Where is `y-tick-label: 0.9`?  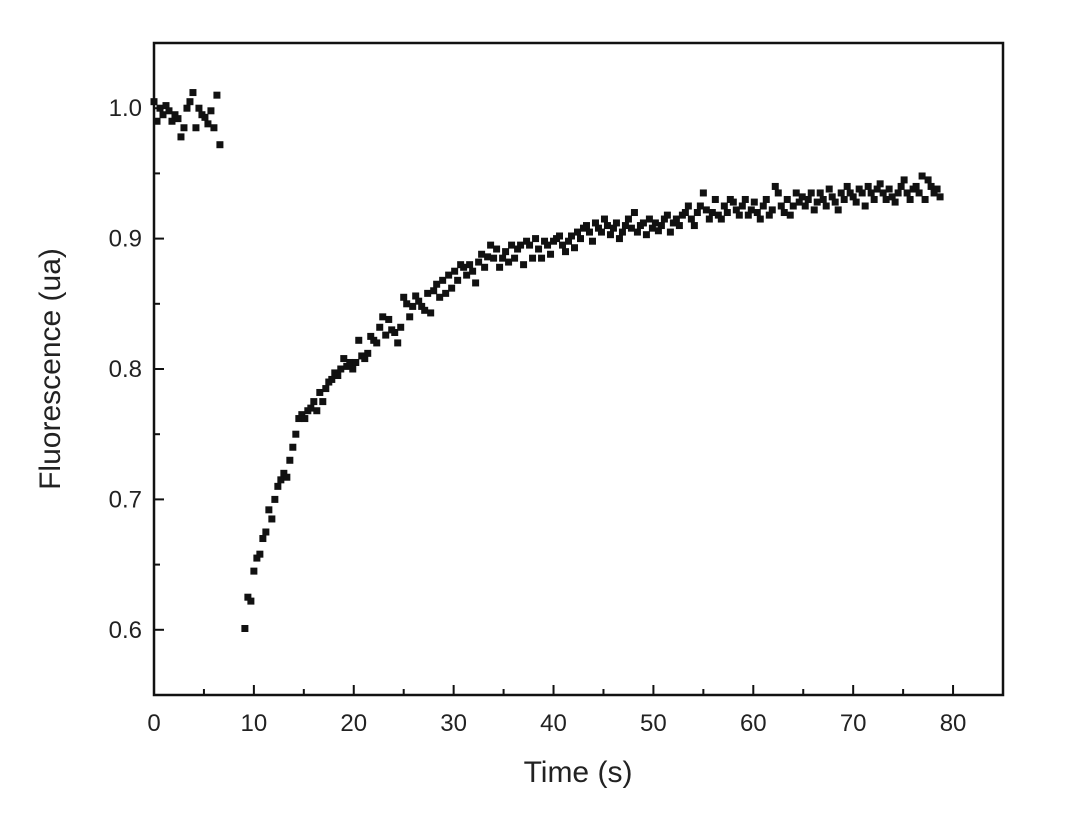 y-tick-label: 0.9 is located at coordinates (125, 239).